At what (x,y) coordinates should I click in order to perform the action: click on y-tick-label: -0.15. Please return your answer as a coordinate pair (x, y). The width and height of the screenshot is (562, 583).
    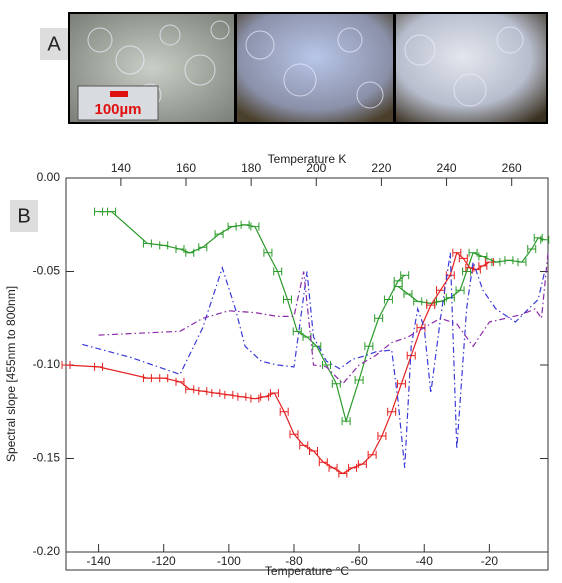
    Looking at the image, I should click on (47, 458).